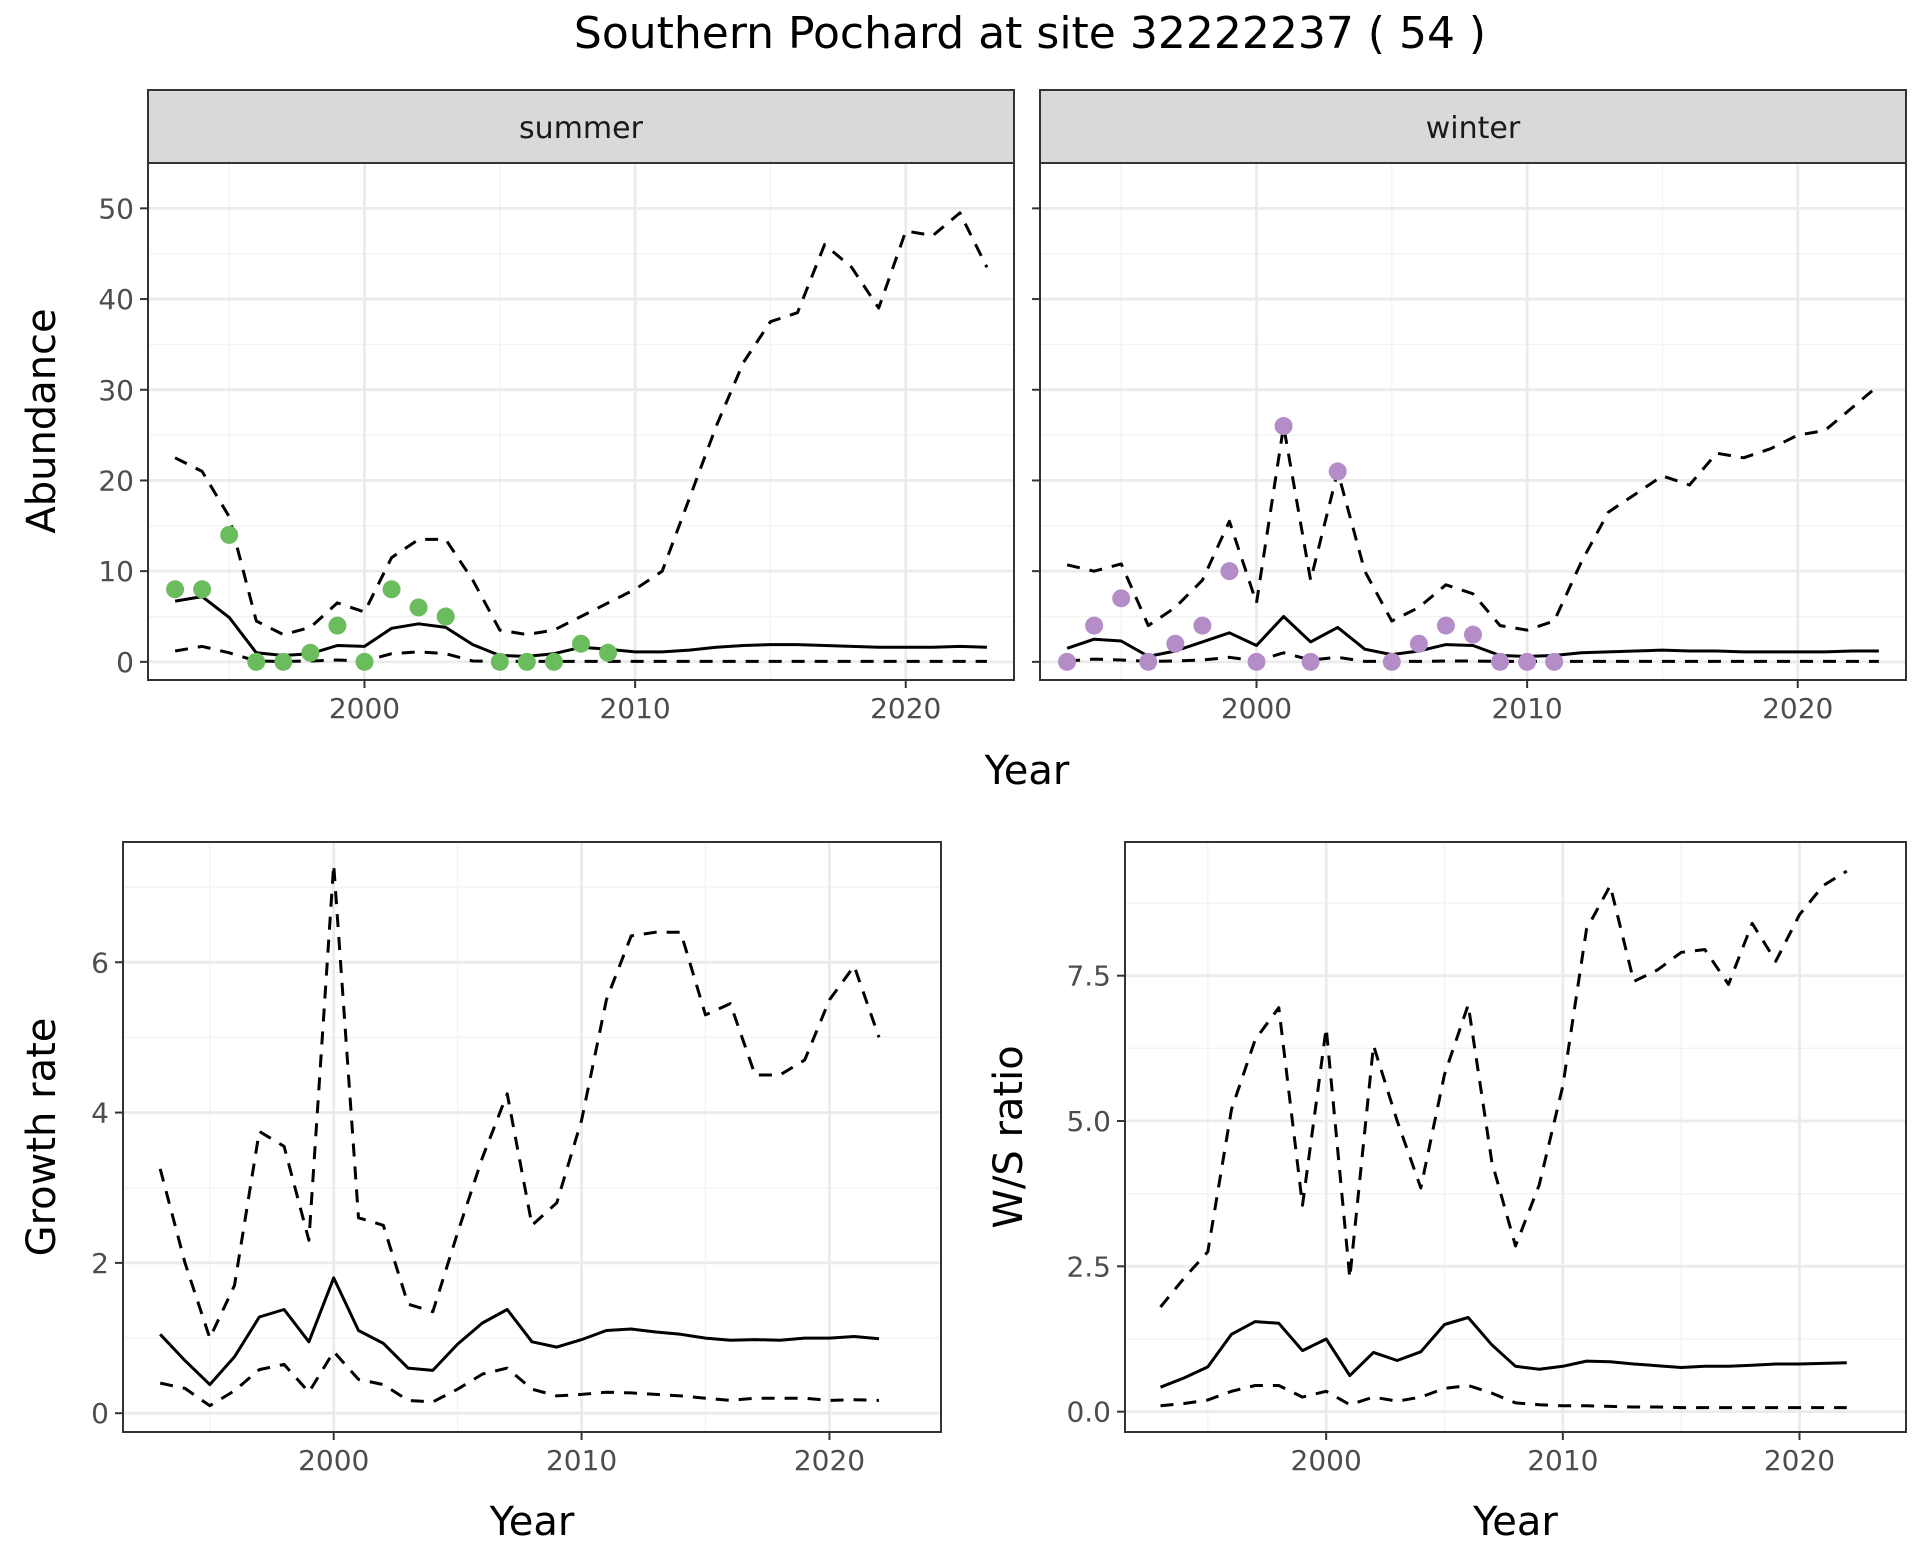 Image resolution: width=1920 pixels, height=1560 pixels. Describe the element at coordinates (1562, 1460) in the screenshot. I see `ws-ratio-x-tick-label: 2010` at that location.